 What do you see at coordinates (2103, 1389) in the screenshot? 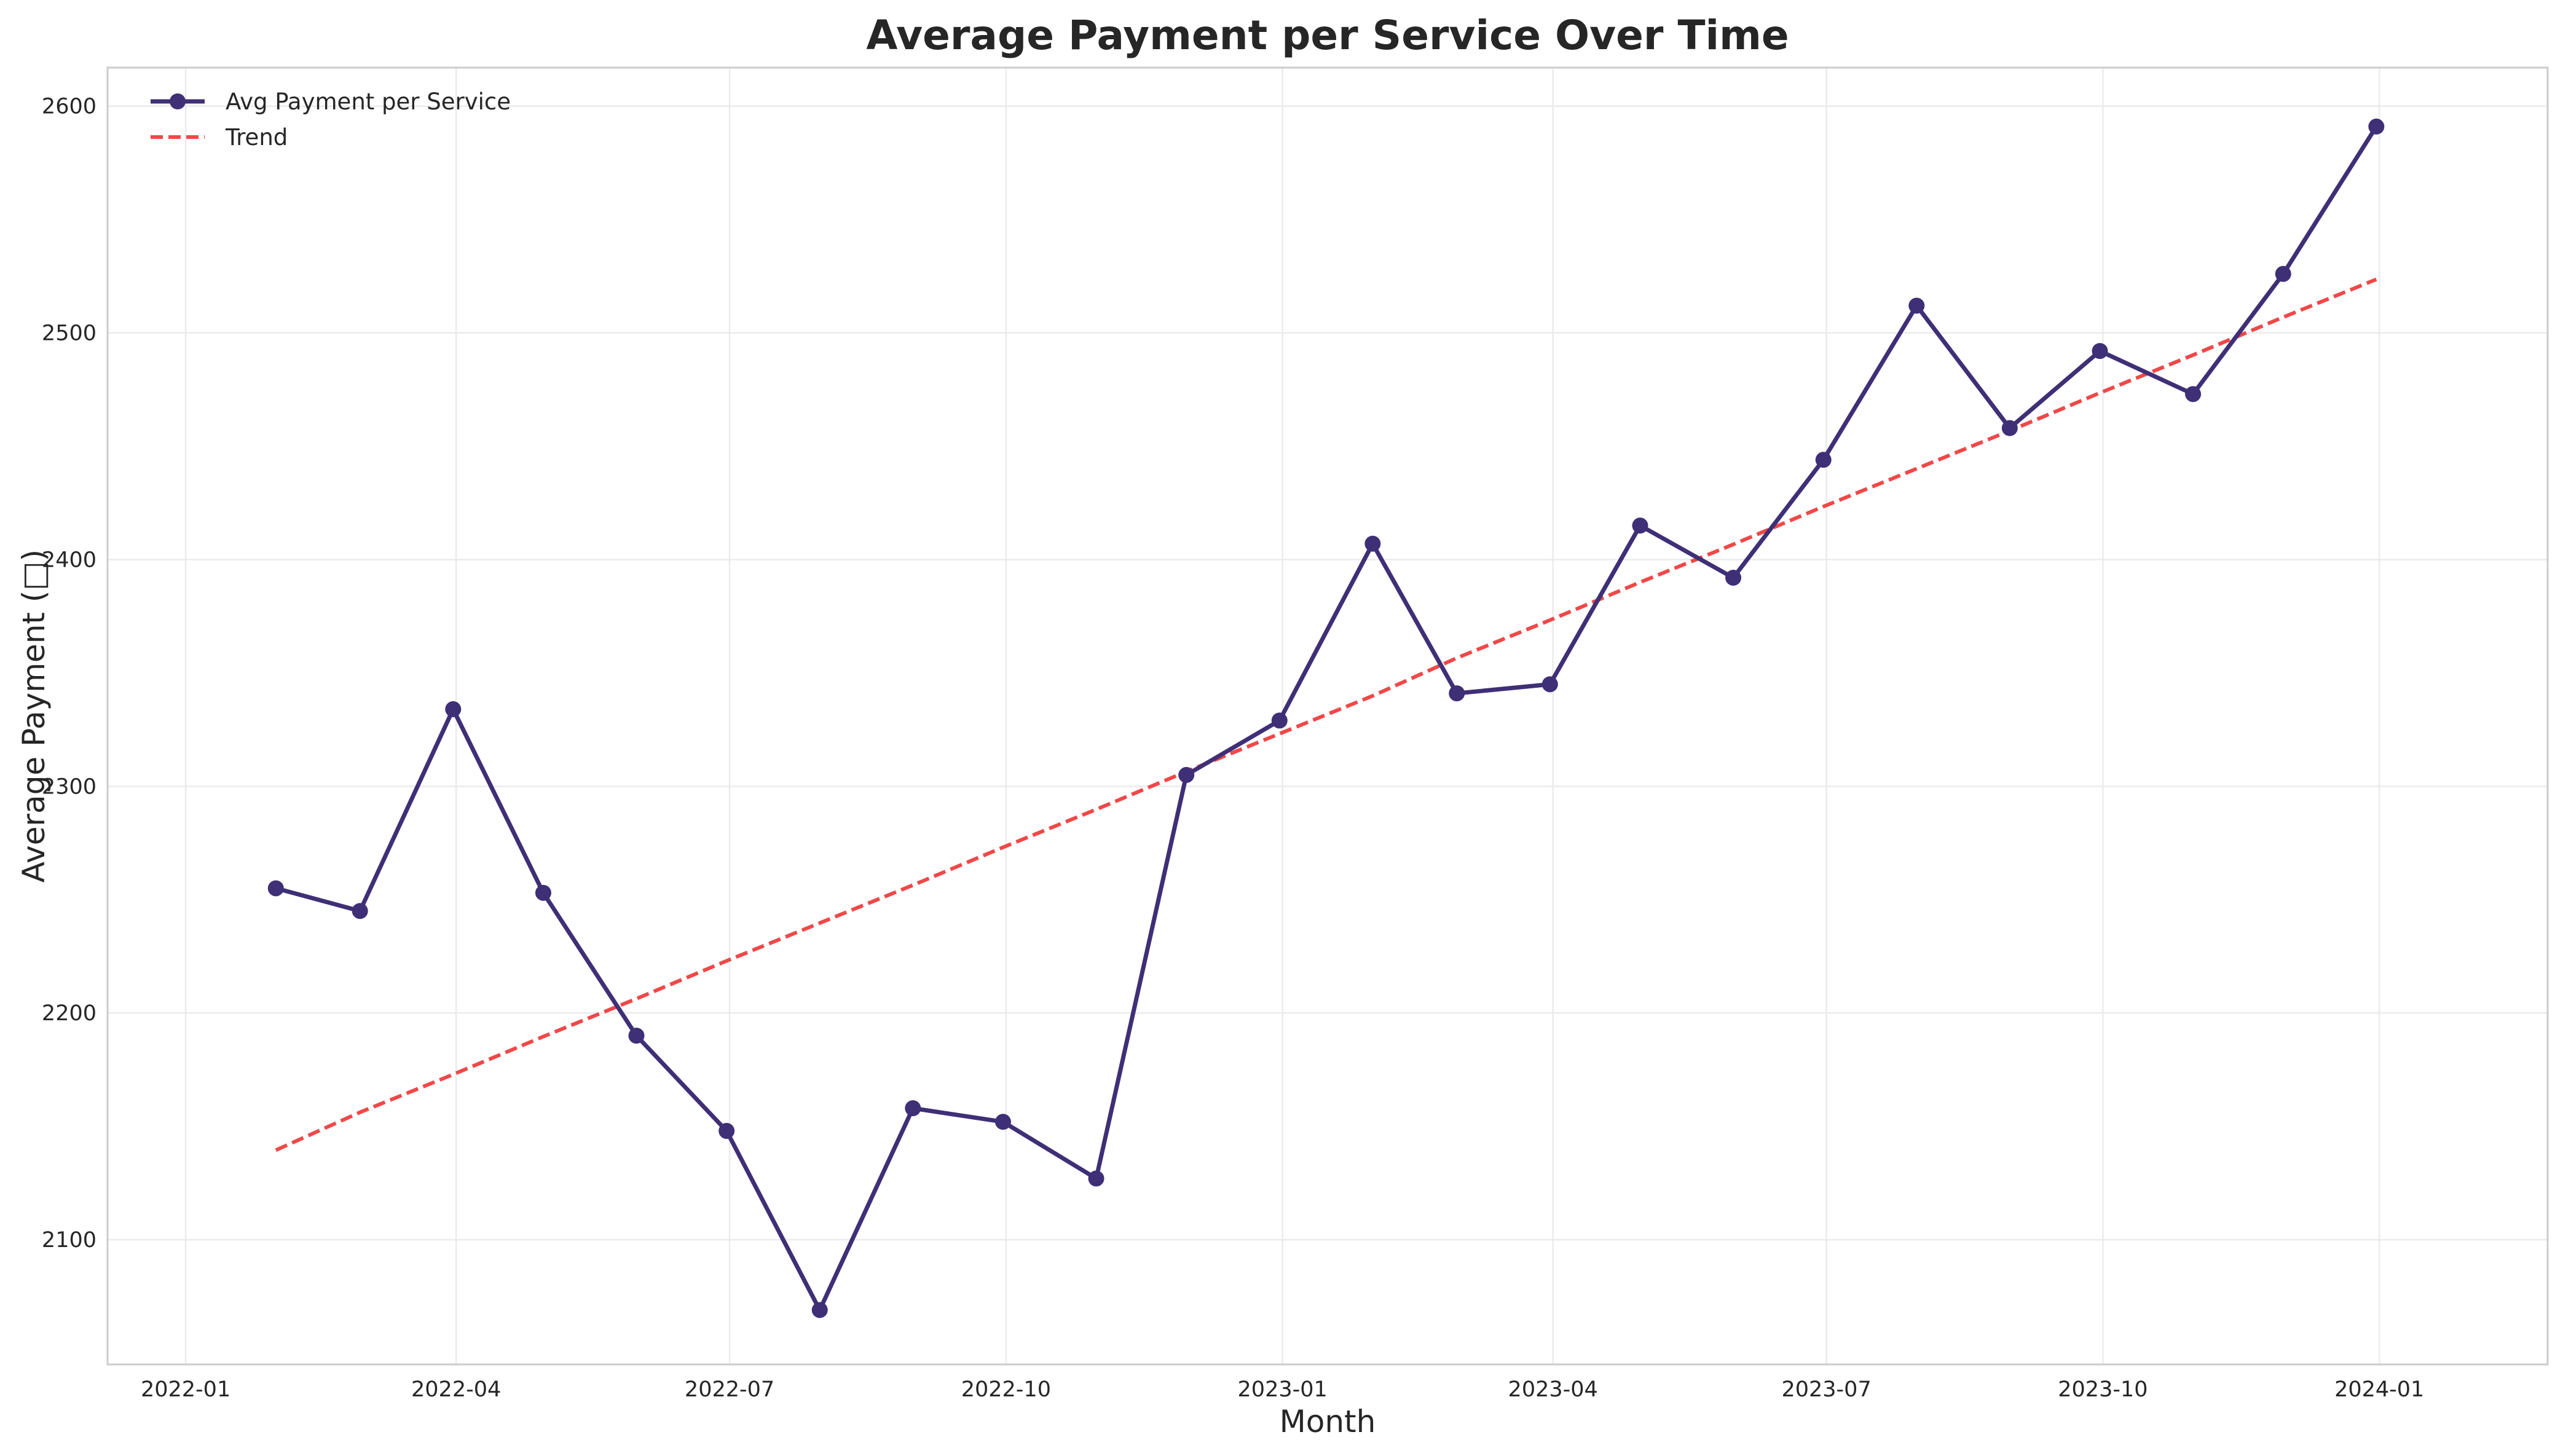
I see `x-tick-label: 2023-10` at bounding box center [2103, 1389].